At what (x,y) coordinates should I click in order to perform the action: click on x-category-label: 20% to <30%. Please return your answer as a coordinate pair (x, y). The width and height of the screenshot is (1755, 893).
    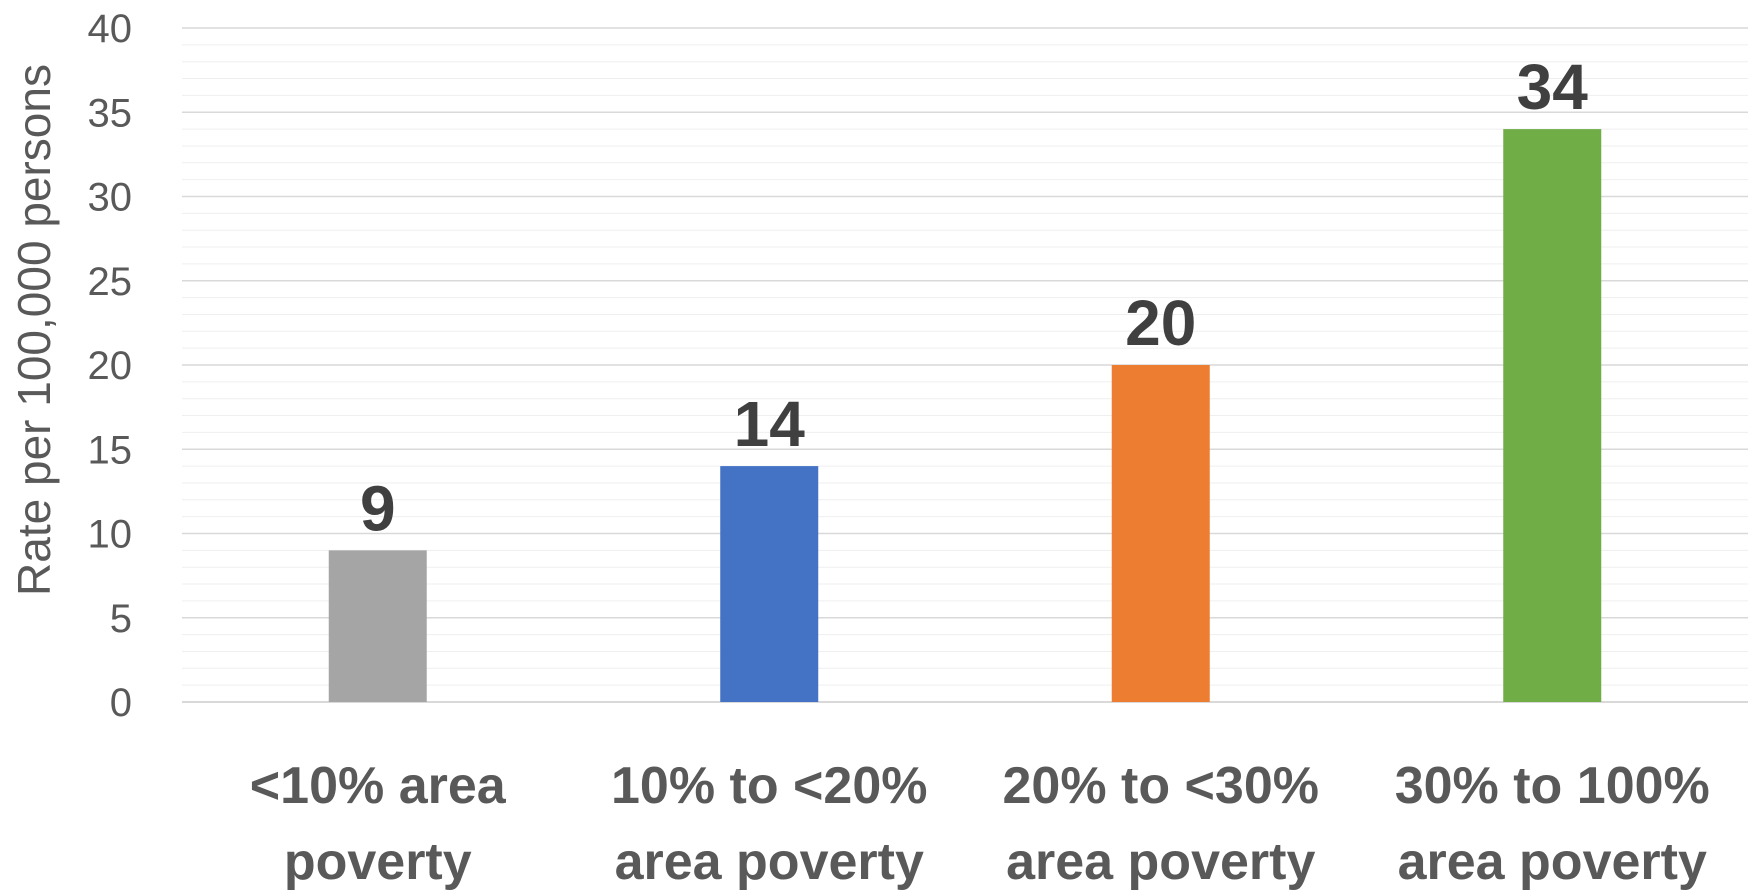
    Looking at the image, I should click on (1161, 786).